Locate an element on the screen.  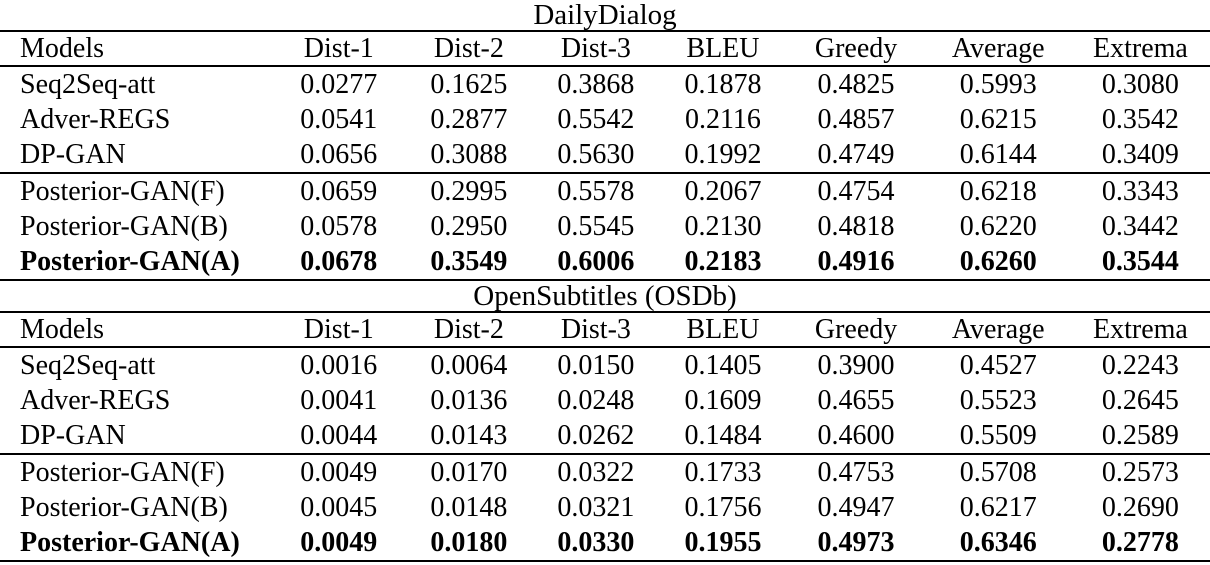
value-cell: 0.1484 is located at coordinates (723, 436).